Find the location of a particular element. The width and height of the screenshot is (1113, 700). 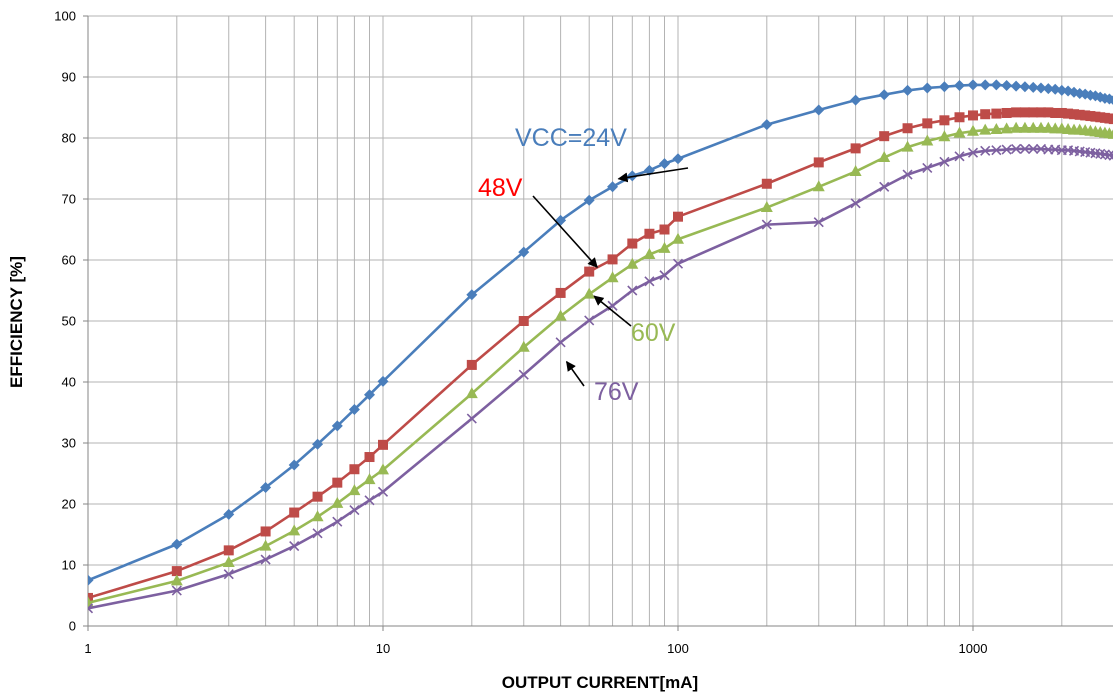

y-tick-label: 0 is located at coordinates (72, 626).